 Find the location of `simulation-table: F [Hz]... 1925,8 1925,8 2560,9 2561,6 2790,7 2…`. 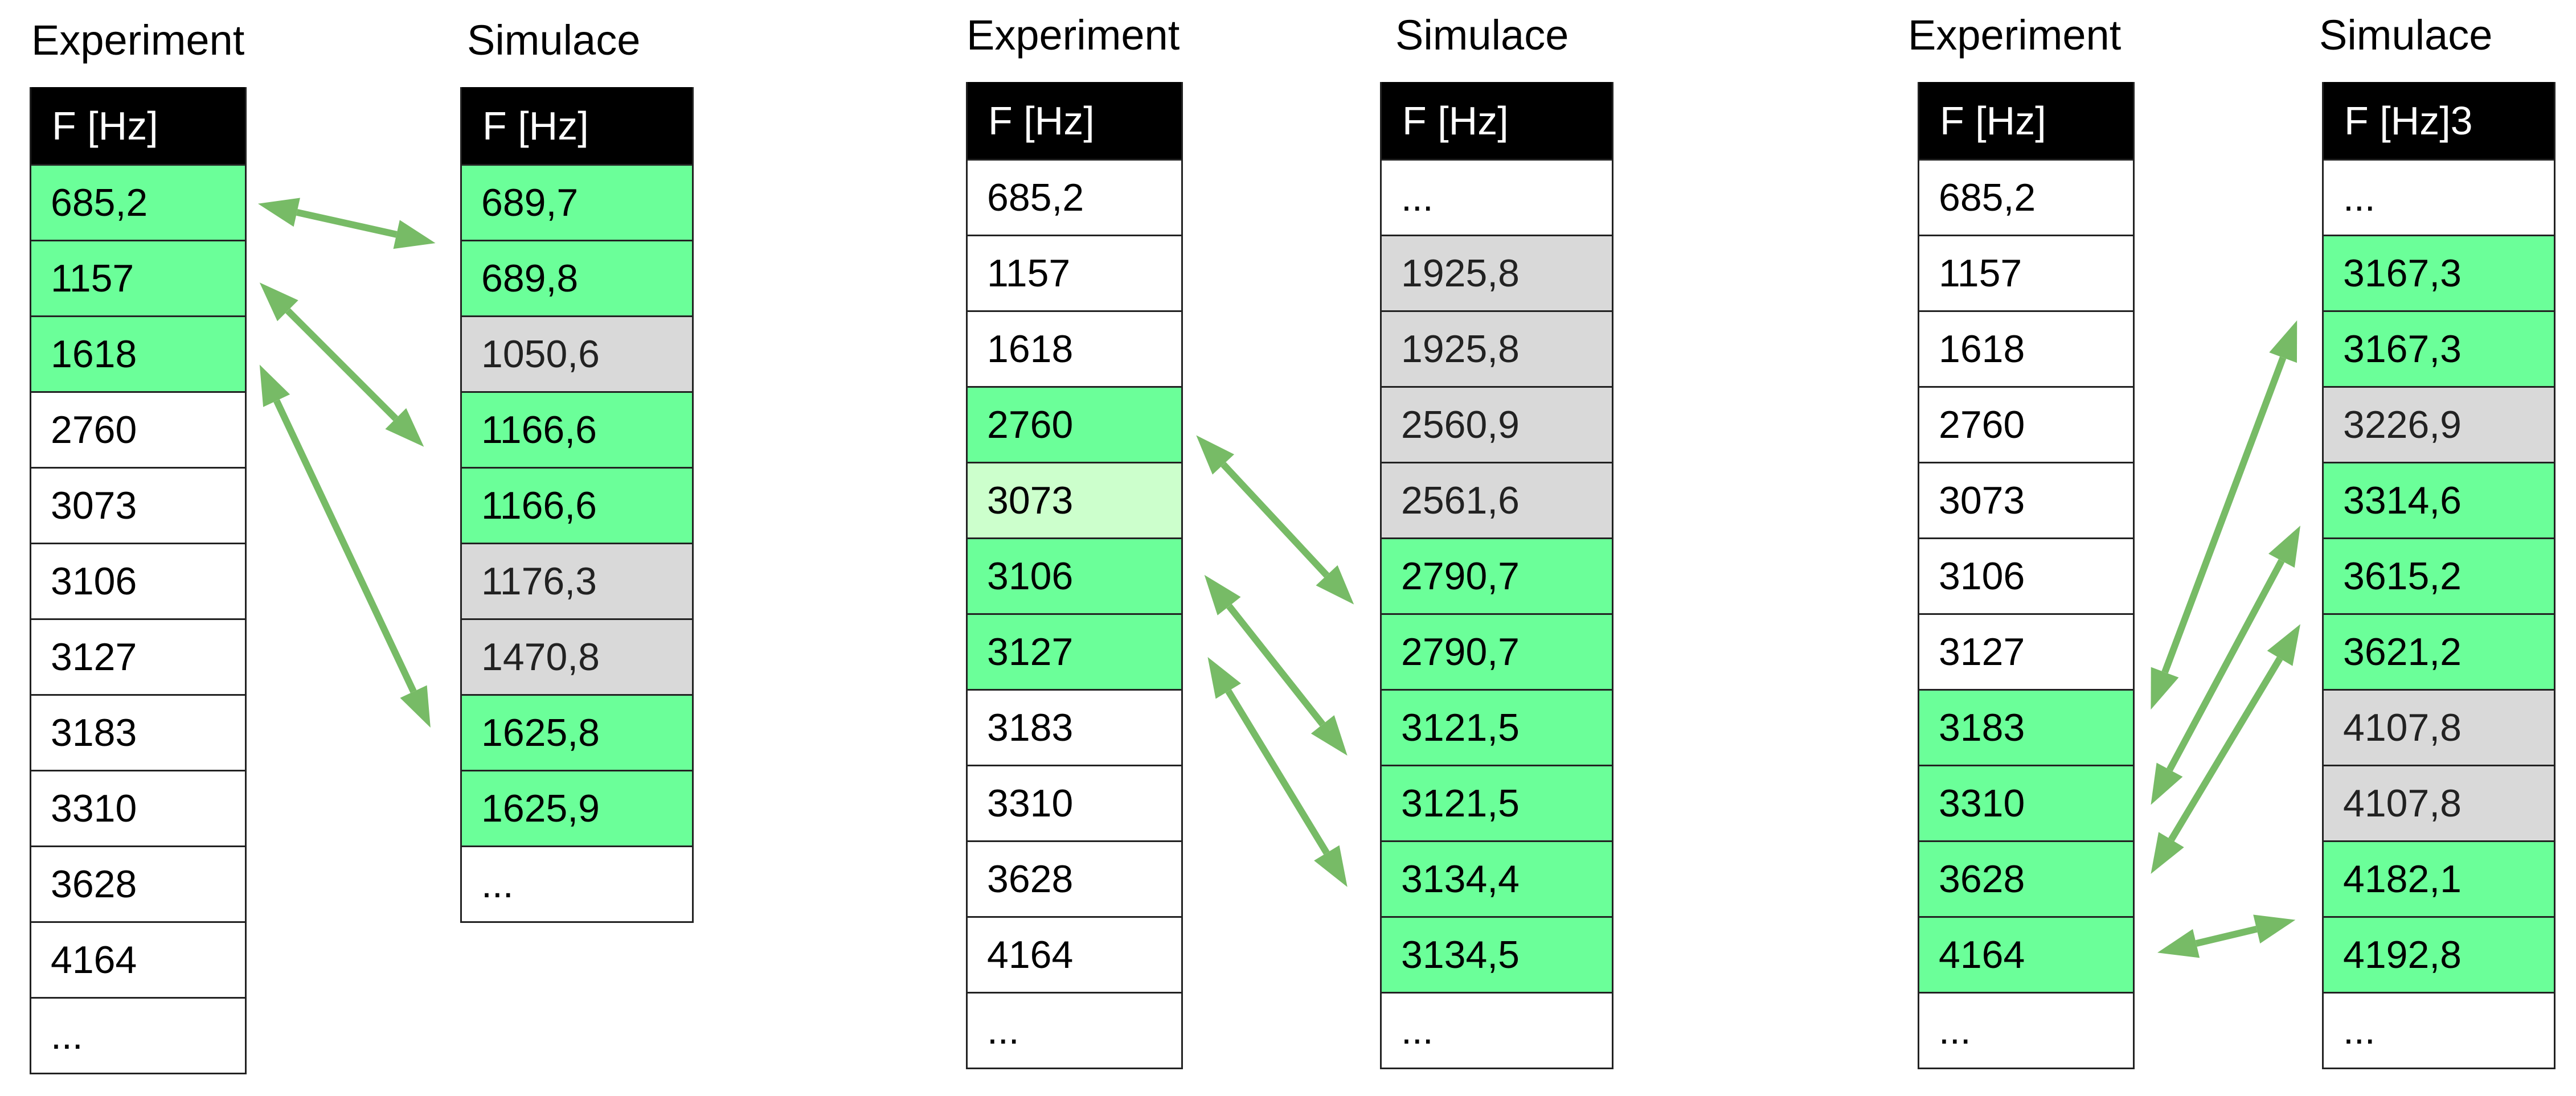

simulation-table: F [Hz]... 1925,8 1925,8 2560,9 2561,6 2790,7 2… is located at coordinates (1496, 575).